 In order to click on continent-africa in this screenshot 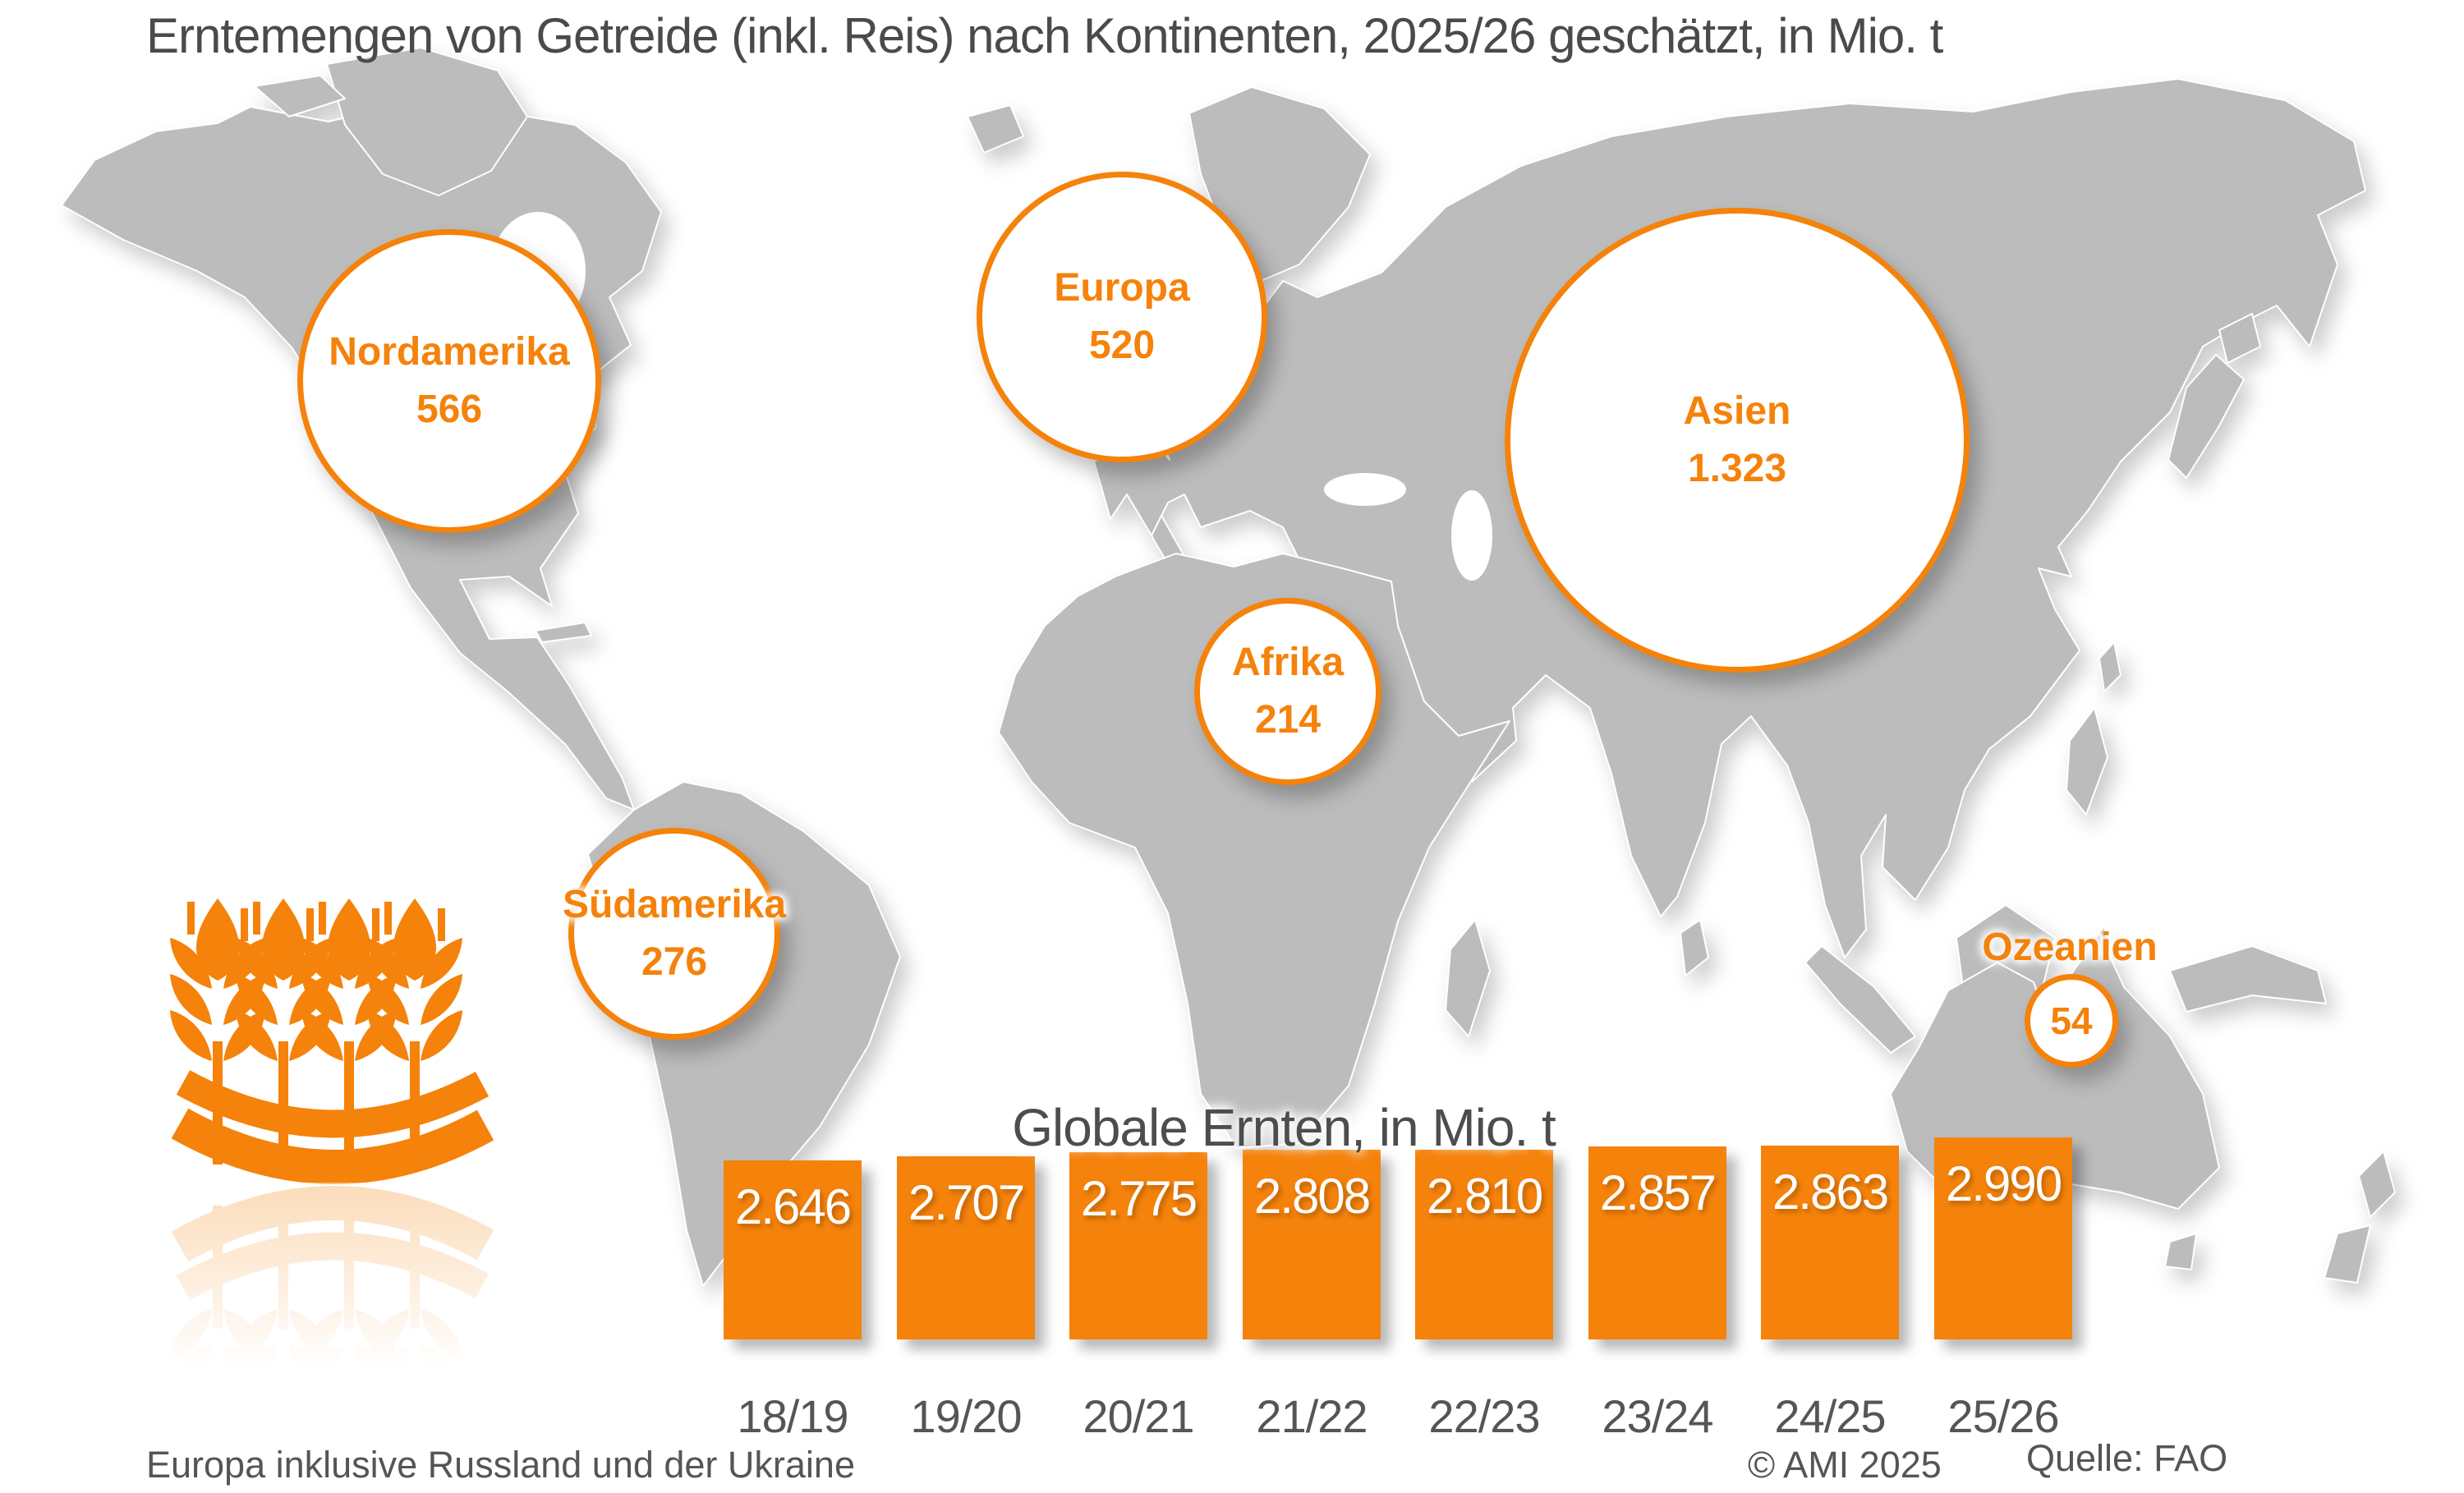, I will do `click(1254, 851)`.